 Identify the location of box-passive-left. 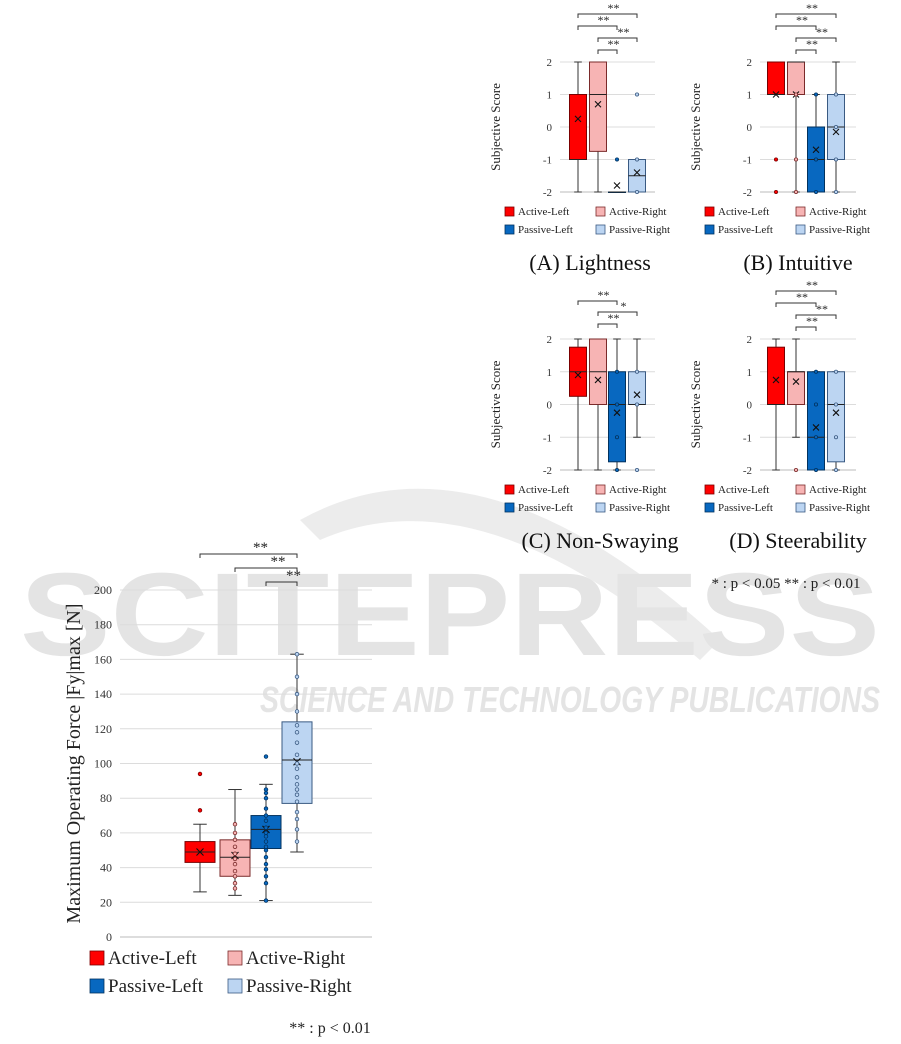
(266, 828).